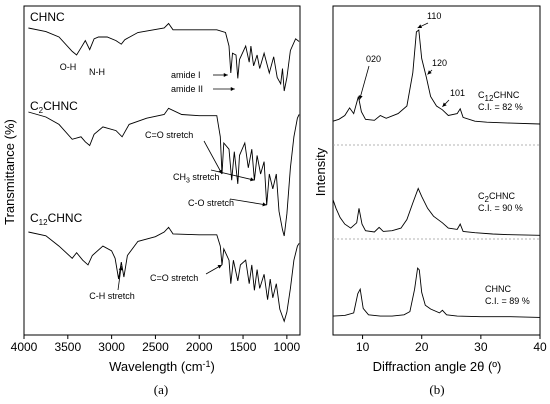 The height and width of the screenshot is (404, 550). What do you see at coordinates (199, 347) in the screenshot?
I see `ftir-x-tick-label: 2000` at bounding box center [199, 347].